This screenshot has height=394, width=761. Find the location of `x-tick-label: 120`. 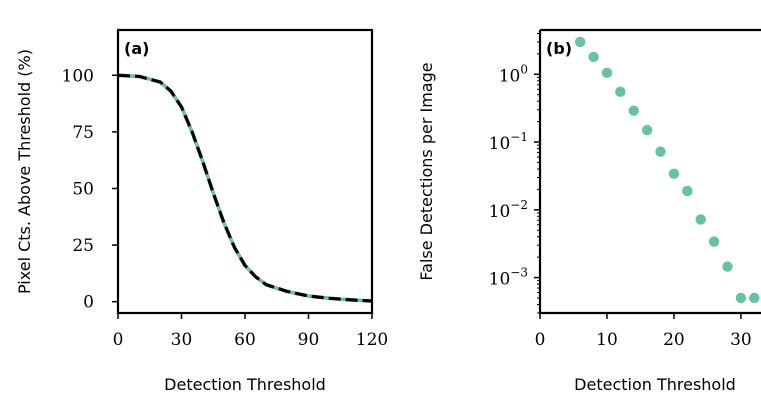

x-tick-label: 120 is located at coordinates (372, 340).